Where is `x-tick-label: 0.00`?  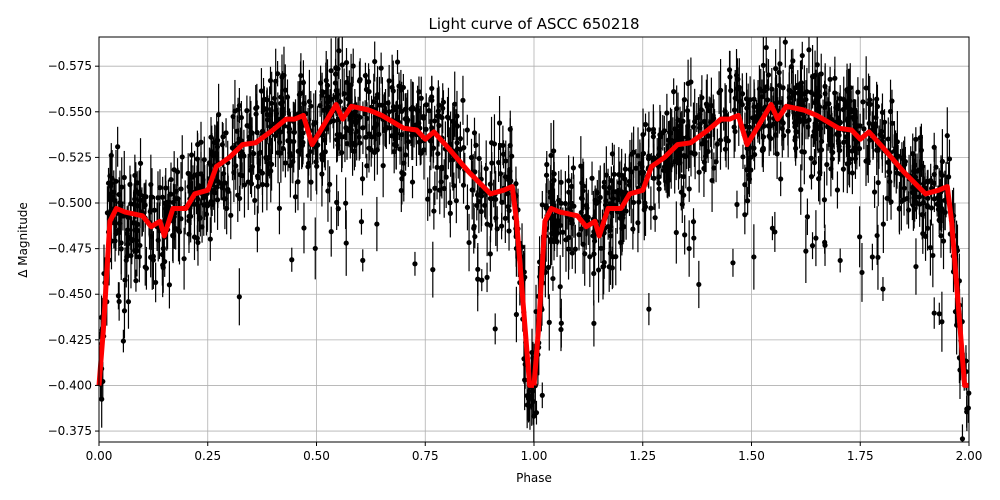 x-tick-label: 0.00 is located at coordinates (99, 456).